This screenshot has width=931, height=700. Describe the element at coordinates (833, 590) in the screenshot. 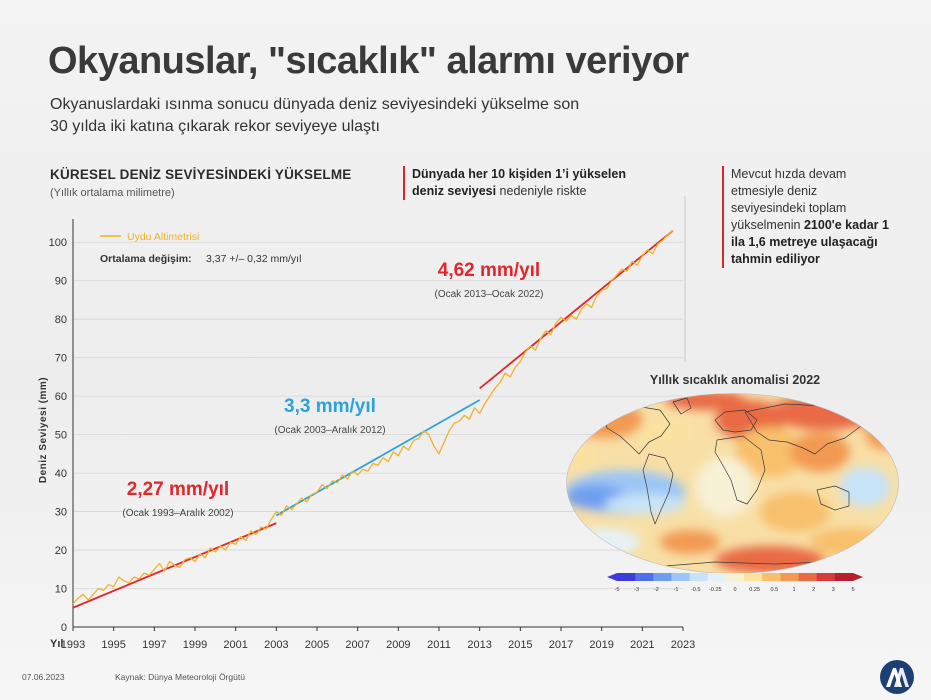

I see `colorbar-tick-label: 3` at that location.